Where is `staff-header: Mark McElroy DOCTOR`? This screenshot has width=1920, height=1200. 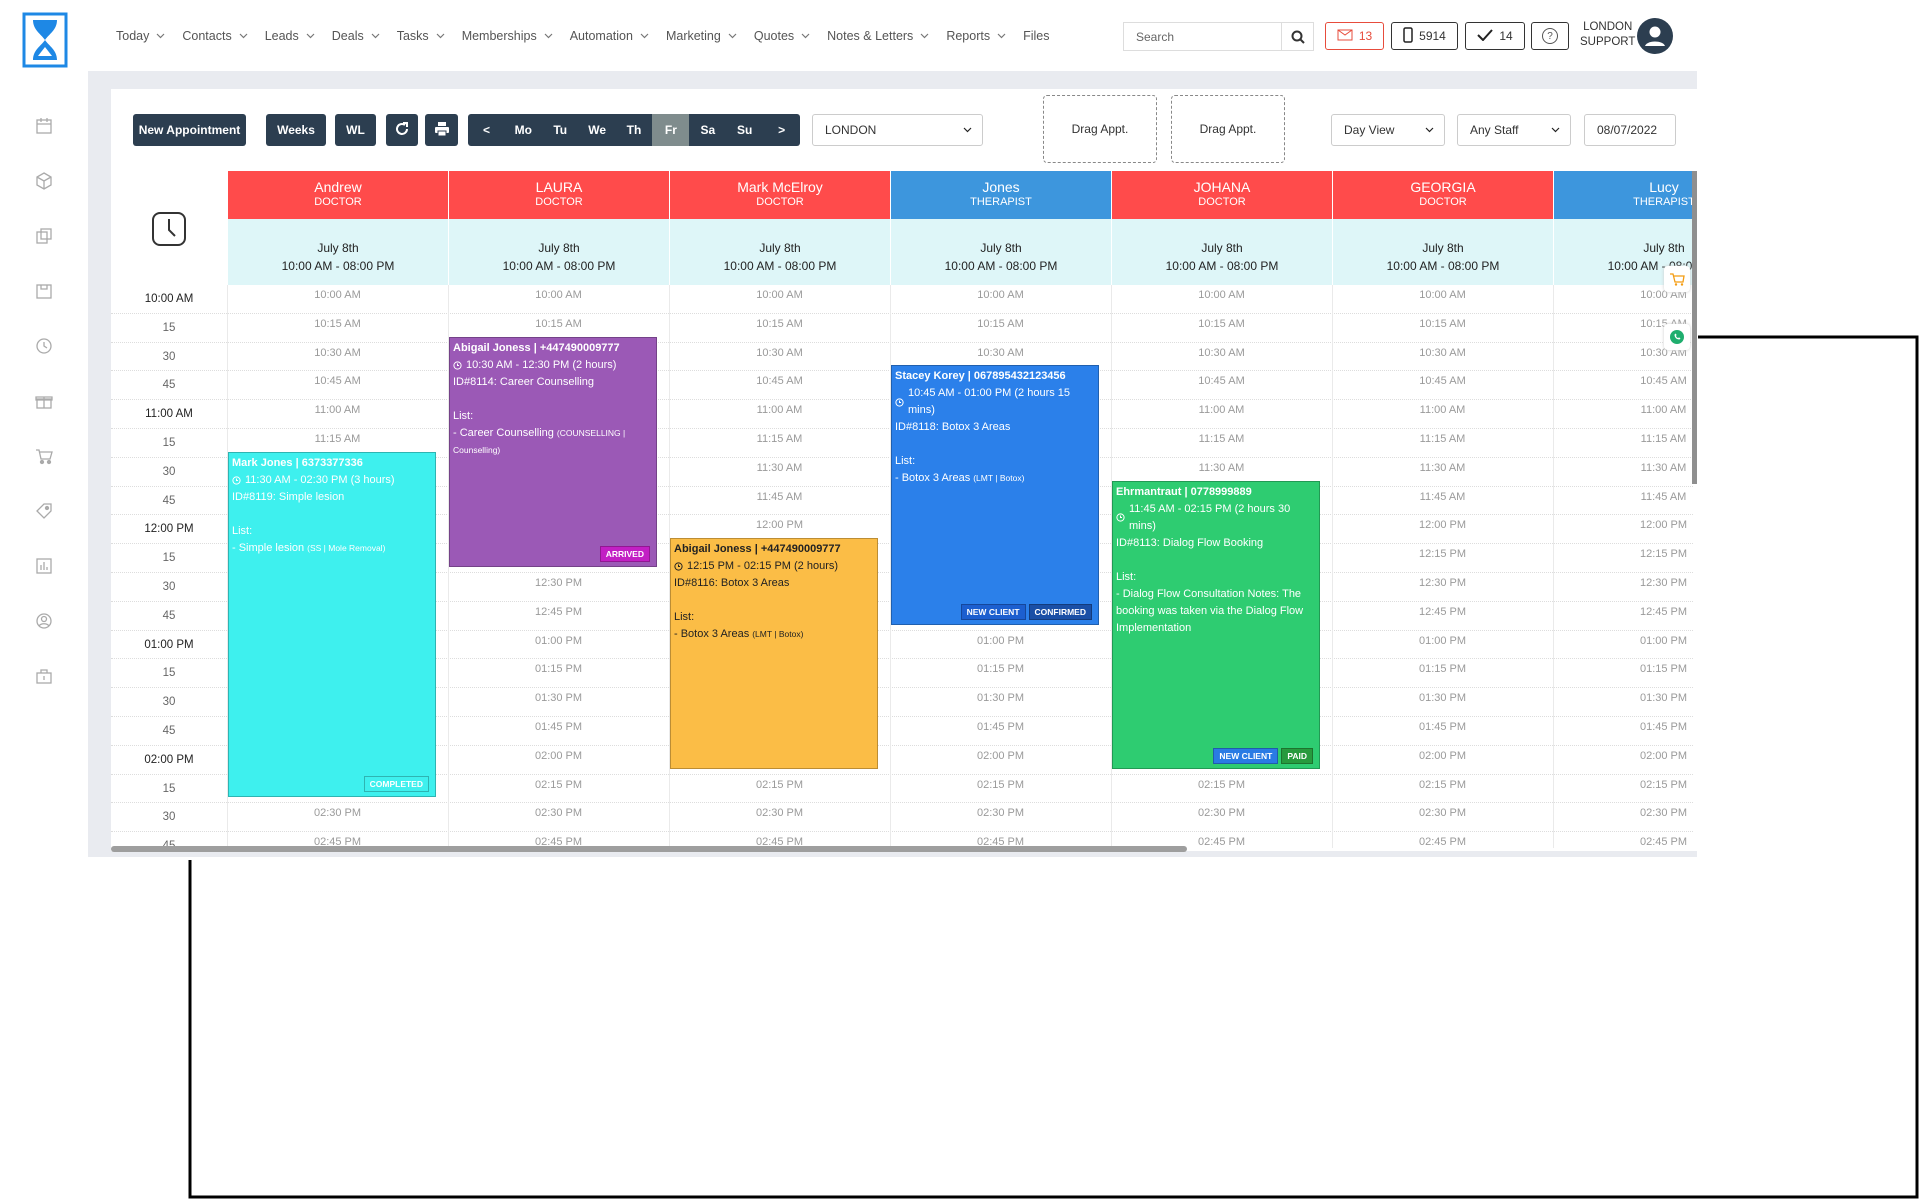
staff-header: Mark McElroy DOCTOR is located at coordinates (779, 195).